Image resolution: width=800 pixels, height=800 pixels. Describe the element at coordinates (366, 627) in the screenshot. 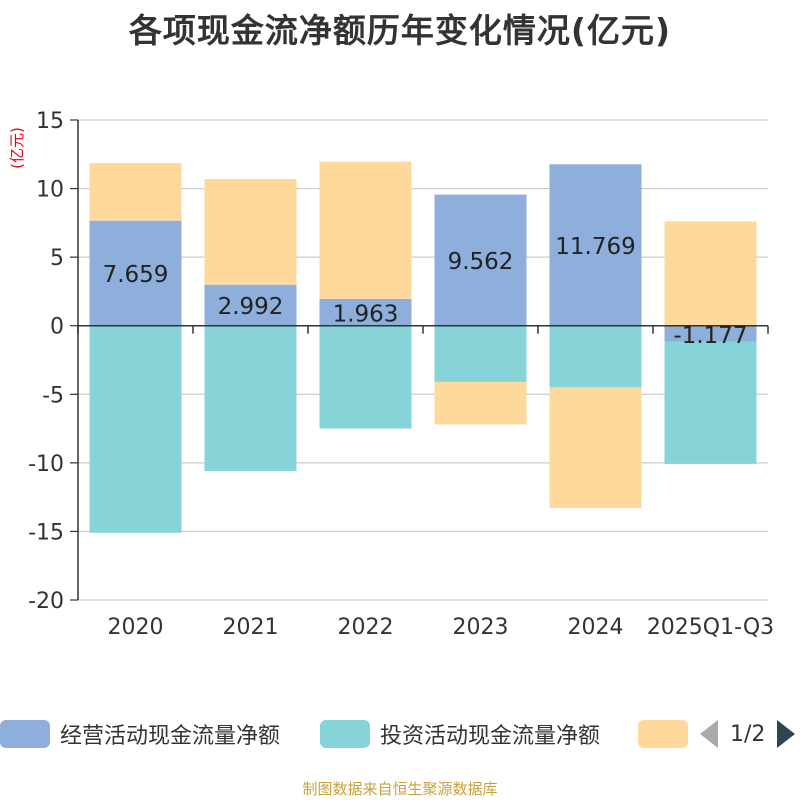

I see `x-tick-label: 2022` at that location.